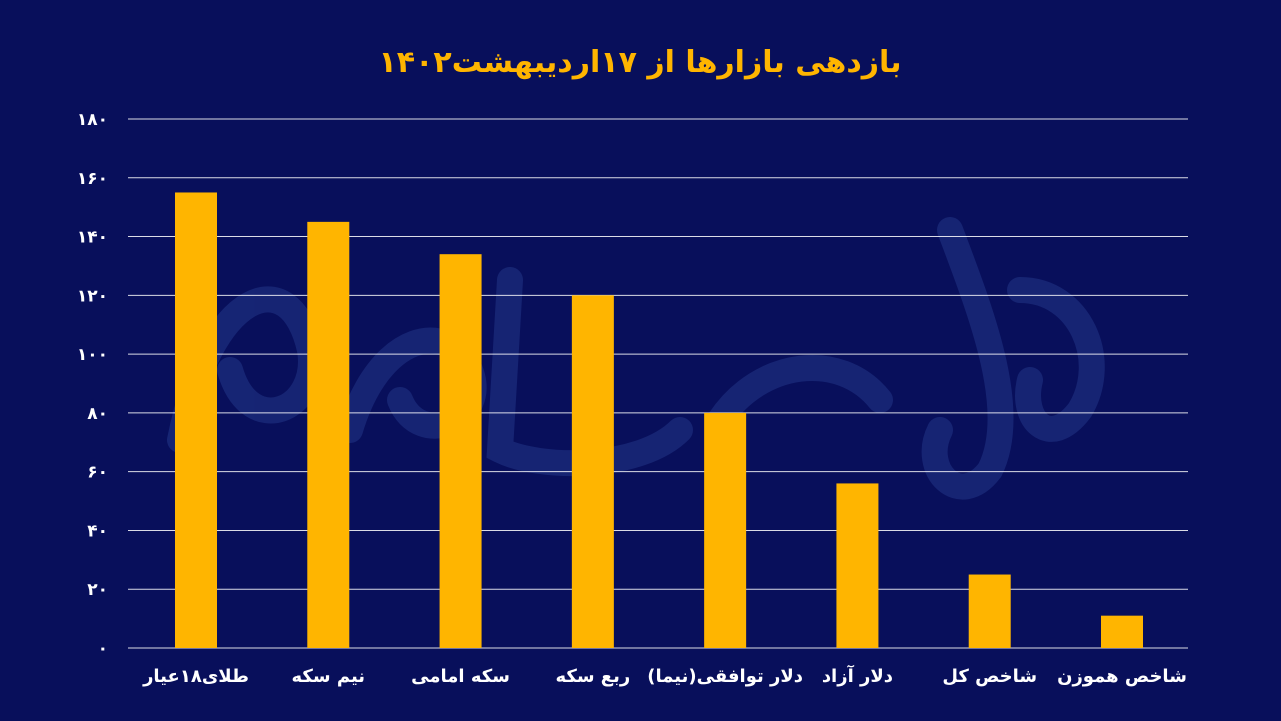 This screenshot has width=1281, height=721. What do you see at coordinates (97, 414) in the screenshot?
I see `y-tick-label: ۸۰` at bounding box center [97, 414].